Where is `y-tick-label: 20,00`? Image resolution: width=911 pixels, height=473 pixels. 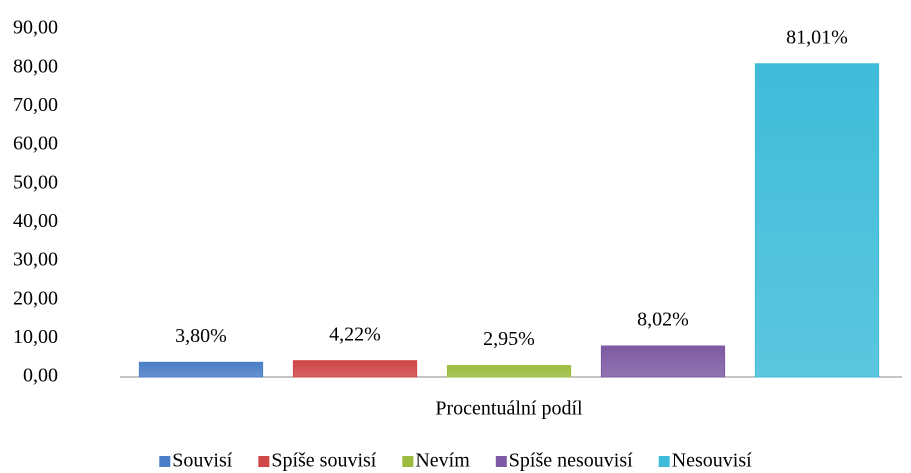 y-tick-label: 20,00 is located at coordinates (35, 298).